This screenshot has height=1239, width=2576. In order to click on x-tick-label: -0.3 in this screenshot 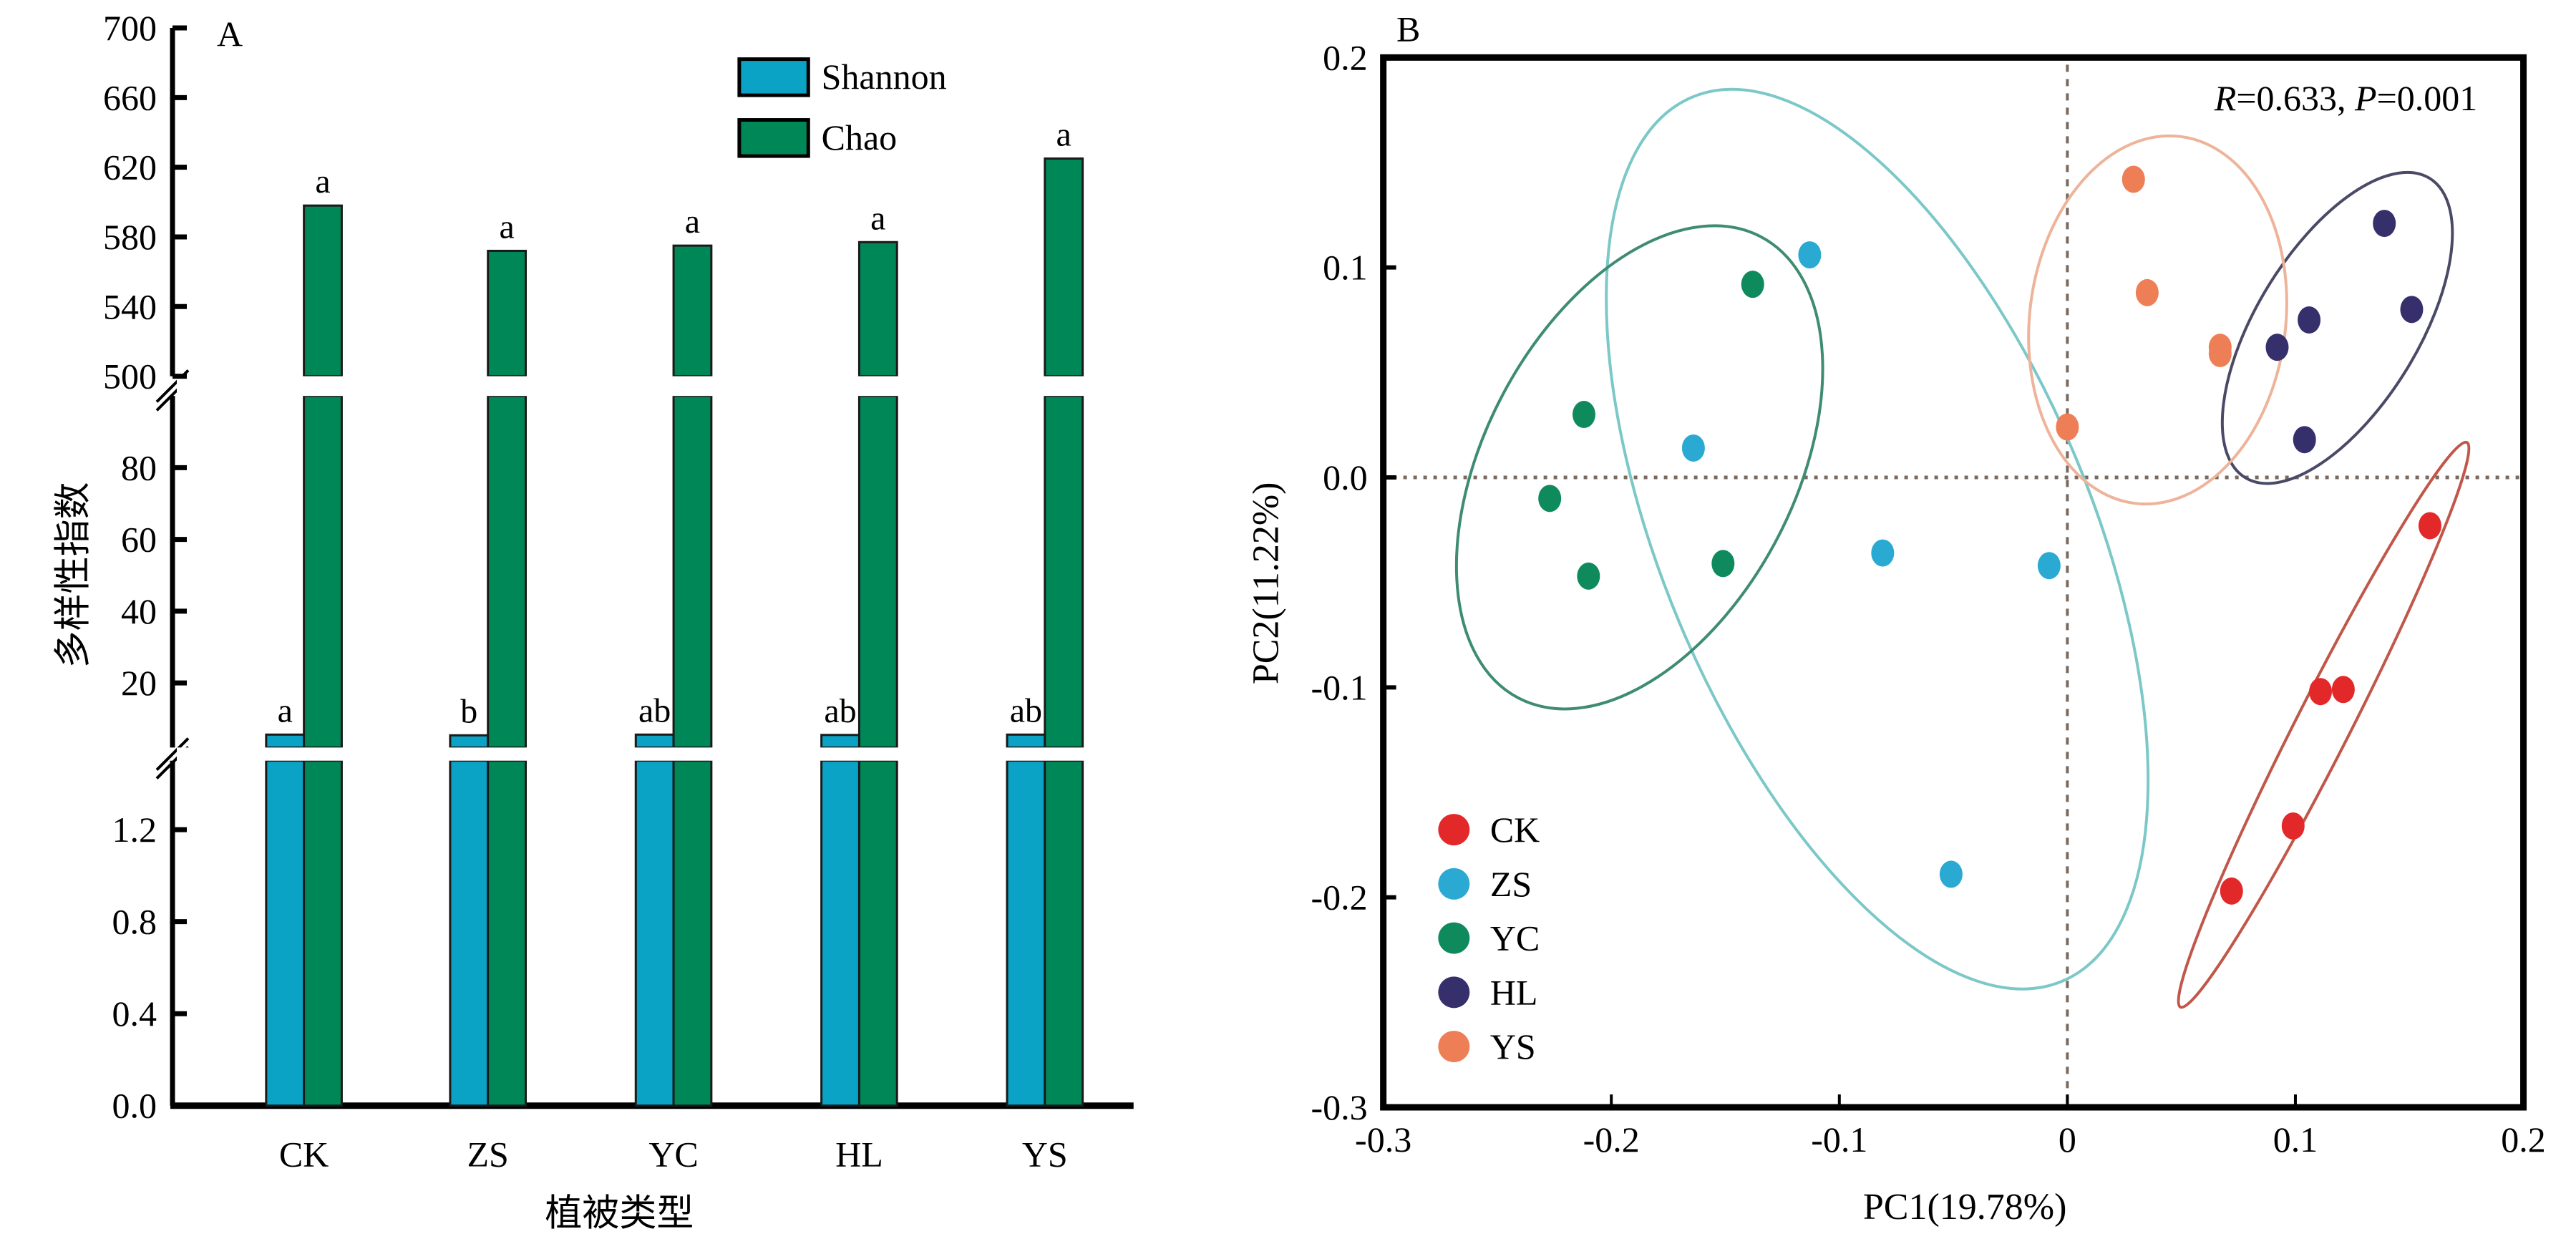, I will do `click(1383, 1139)`.